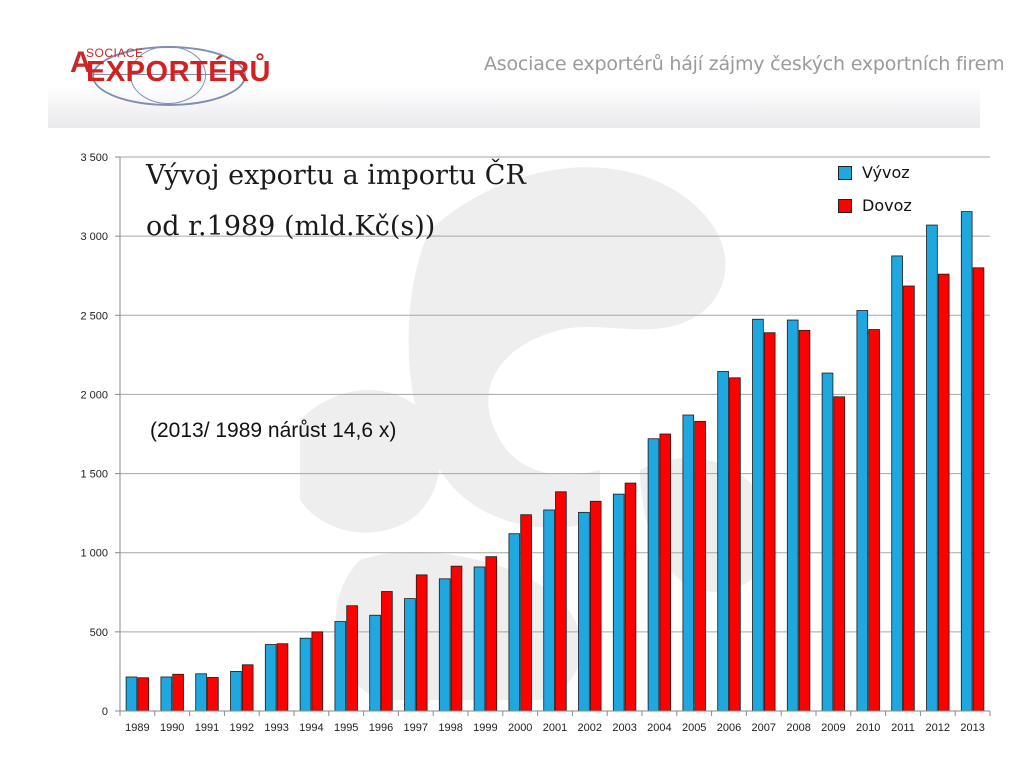 This screenshot has height=768, width=1024. Describe the element at coordinates (178, 72) in the screenshot. I see `logo-main-text: EXPORTÉRŮ` at that location.